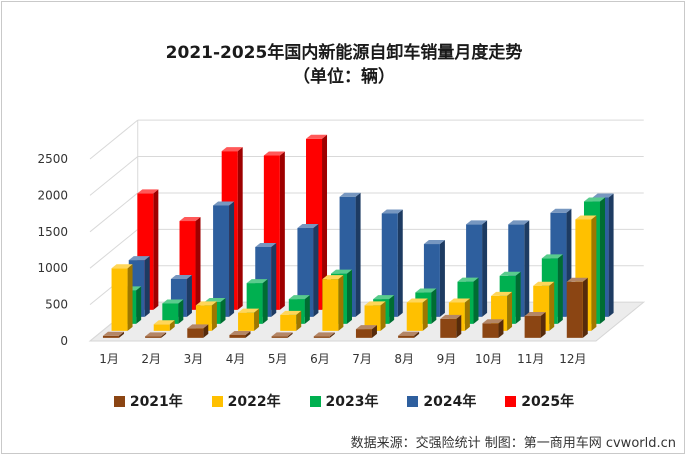 The width and height of the screenshot is (688, 457). I want to click on x-tick-label: 7月, so click(362, 359).